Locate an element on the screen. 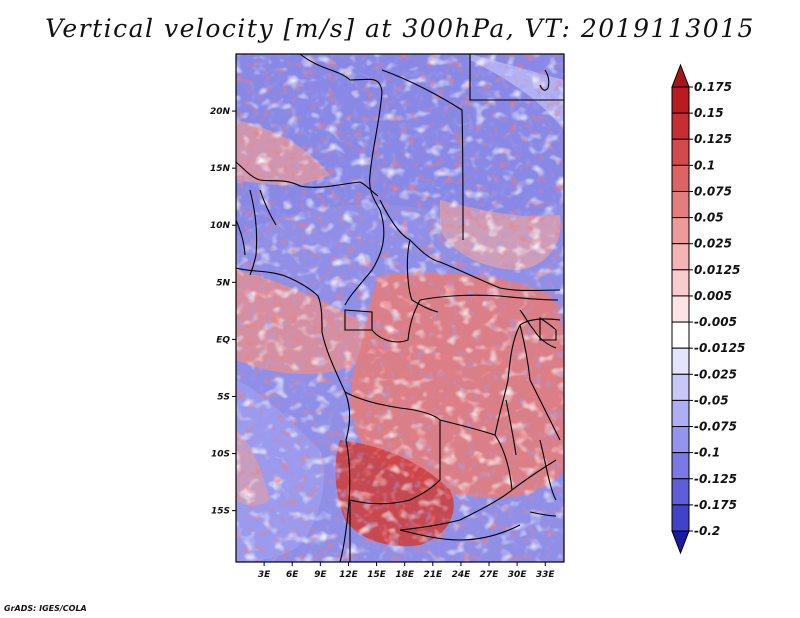 The width and height of the screenshot is (800, 618). lat-tick-label: 5N is located at coordinates (223, 283).